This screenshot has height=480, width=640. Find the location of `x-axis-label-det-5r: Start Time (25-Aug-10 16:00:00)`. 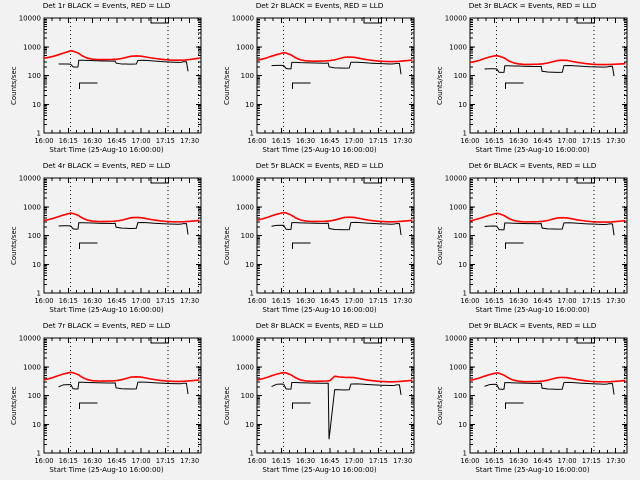

x-axis-label-det-5r: Start Time (25-Aug-10 16:00:00) is located at coordinates (319, 310).